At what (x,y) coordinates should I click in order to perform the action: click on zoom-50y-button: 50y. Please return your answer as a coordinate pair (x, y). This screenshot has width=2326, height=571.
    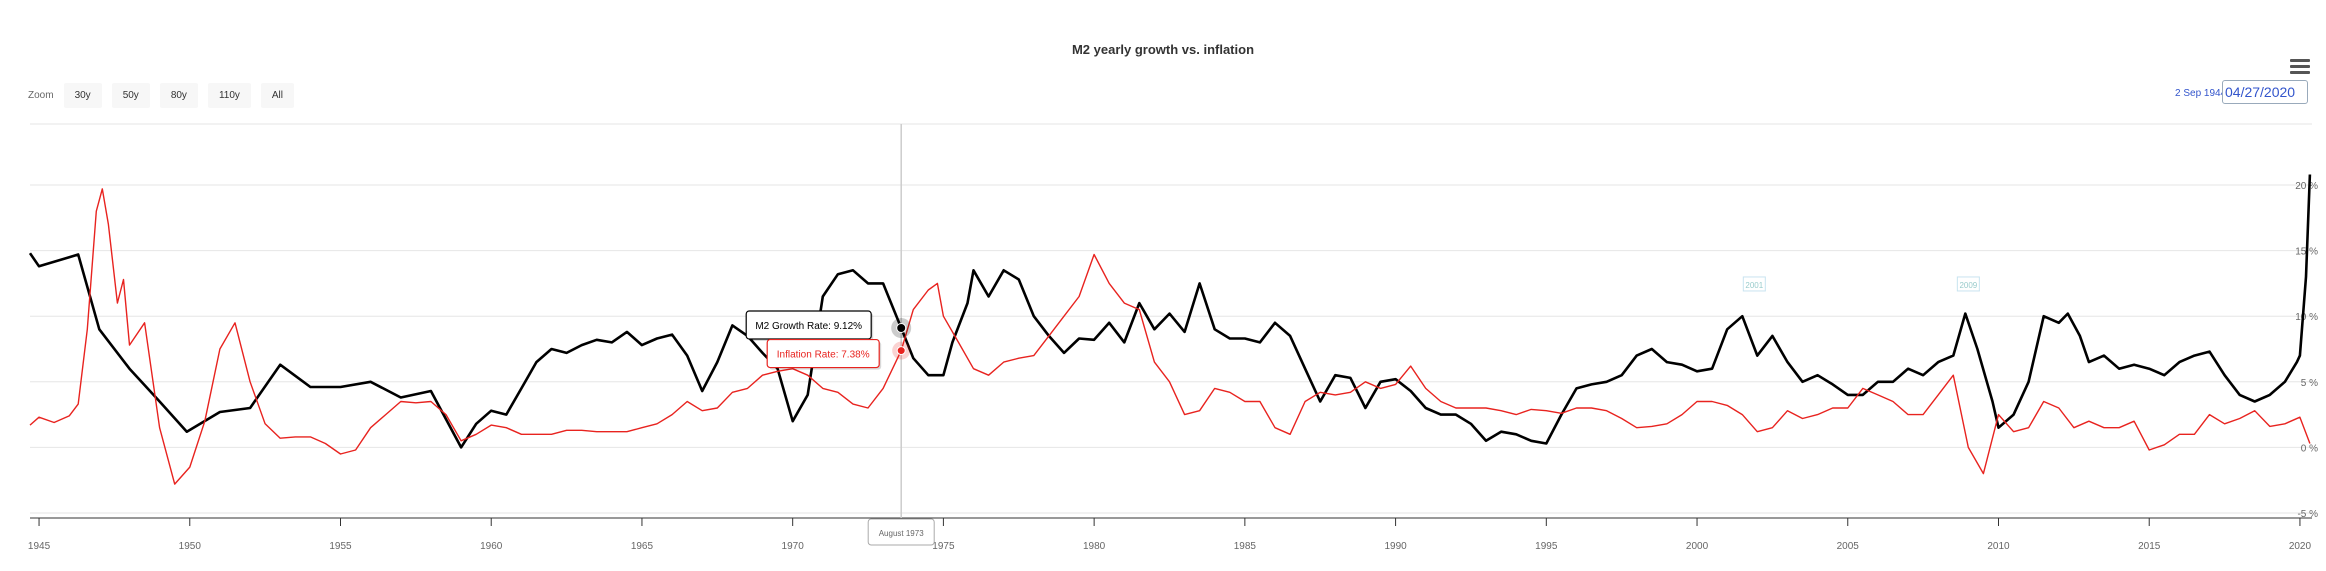
    Looking at the image, I should click on (130, 95).